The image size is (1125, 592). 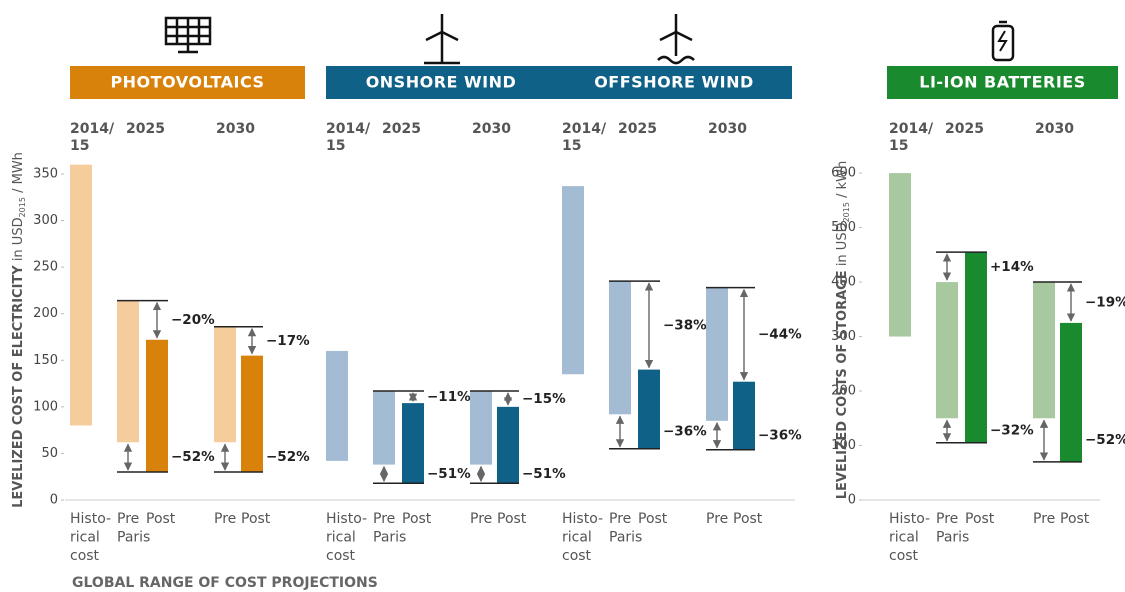 What do you see at coordinates (843, 282) in the screenshot?
I see `y-tick-label: 400` at bounding box center [843, 282].